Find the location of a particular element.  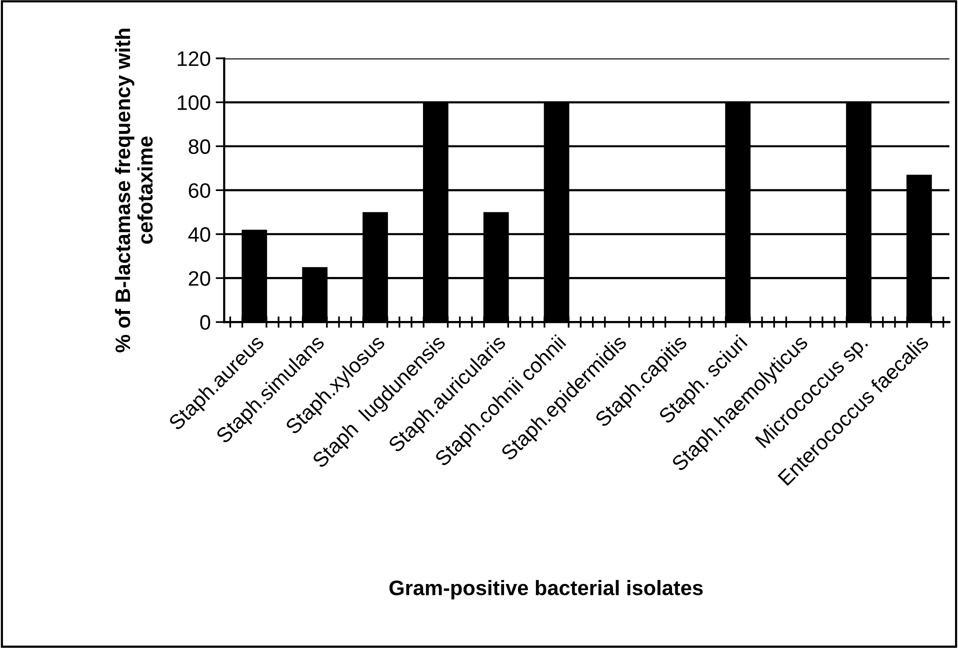

y-tick-label: 40 is located at coordinates (199, 234).